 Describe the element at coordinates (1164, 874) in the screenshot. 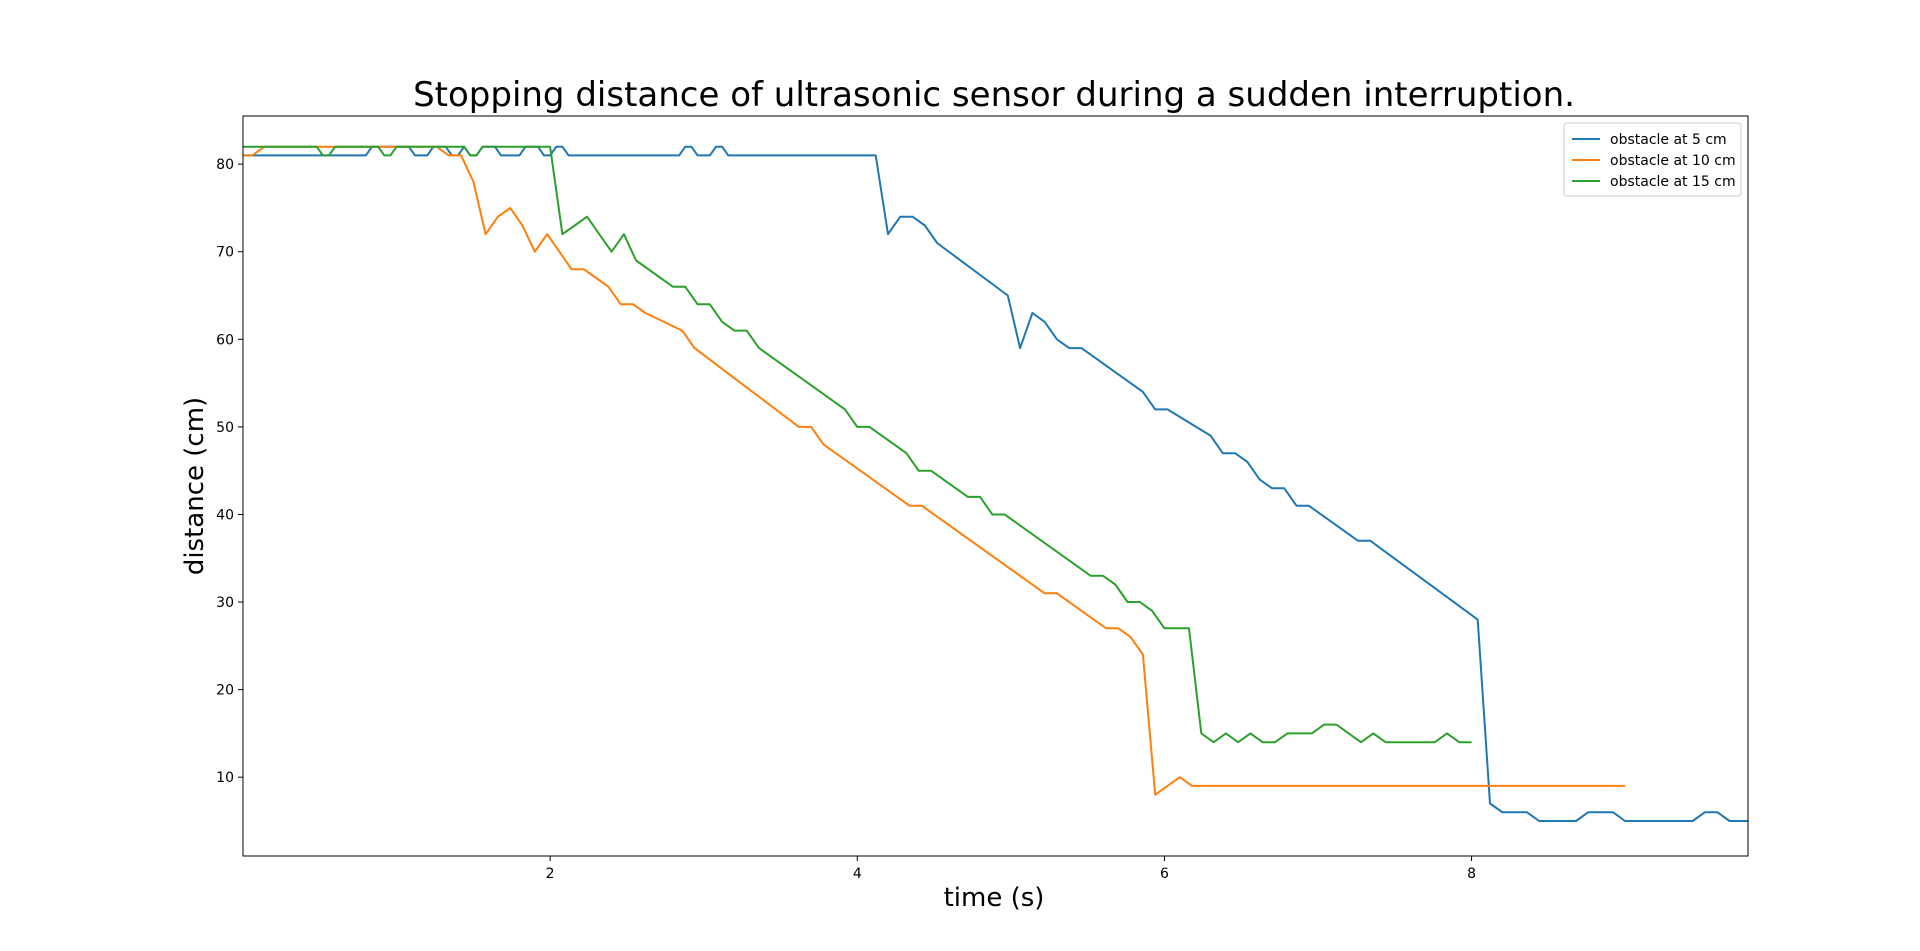

I see `x-tick-label: 6` at that location.